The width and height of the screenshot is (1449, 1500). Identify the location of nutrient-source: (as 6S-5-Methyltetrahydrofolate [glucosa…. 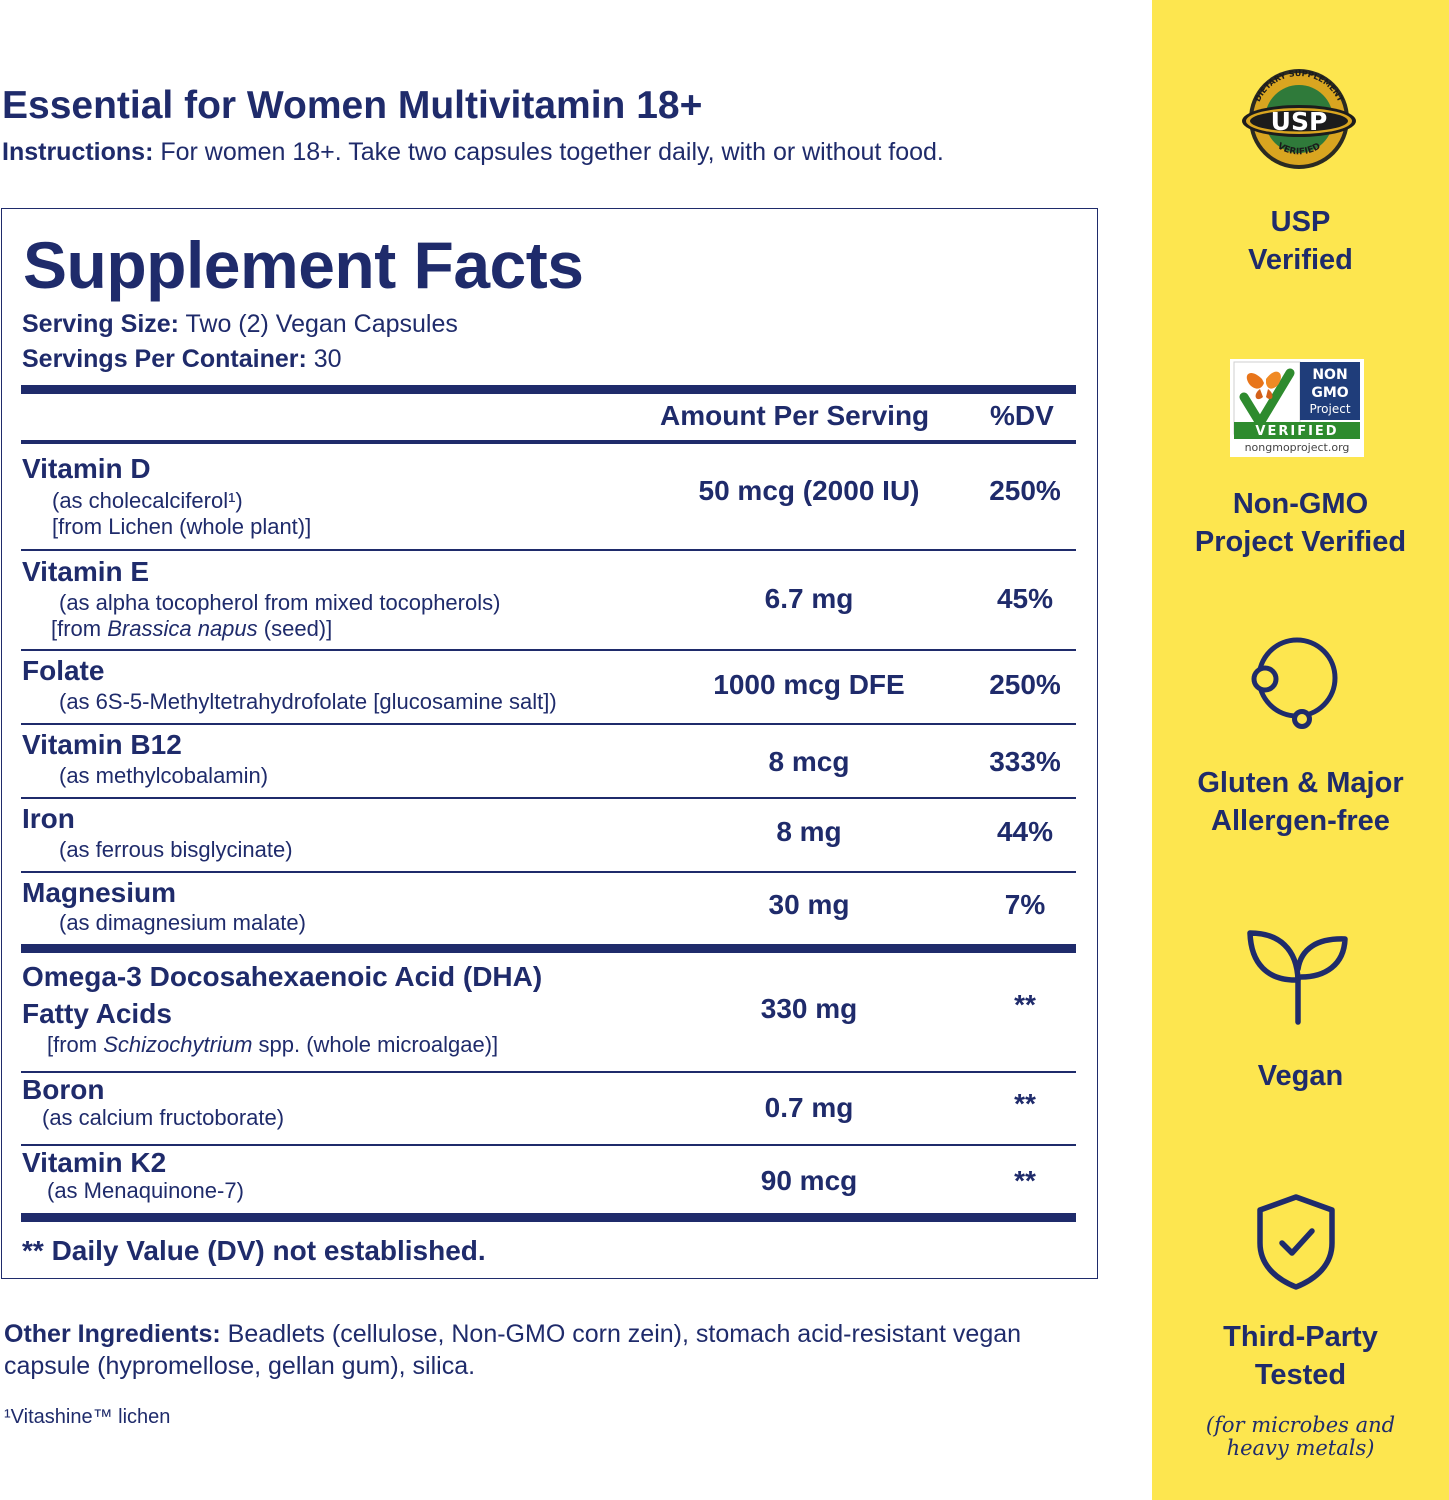
(308, 701).